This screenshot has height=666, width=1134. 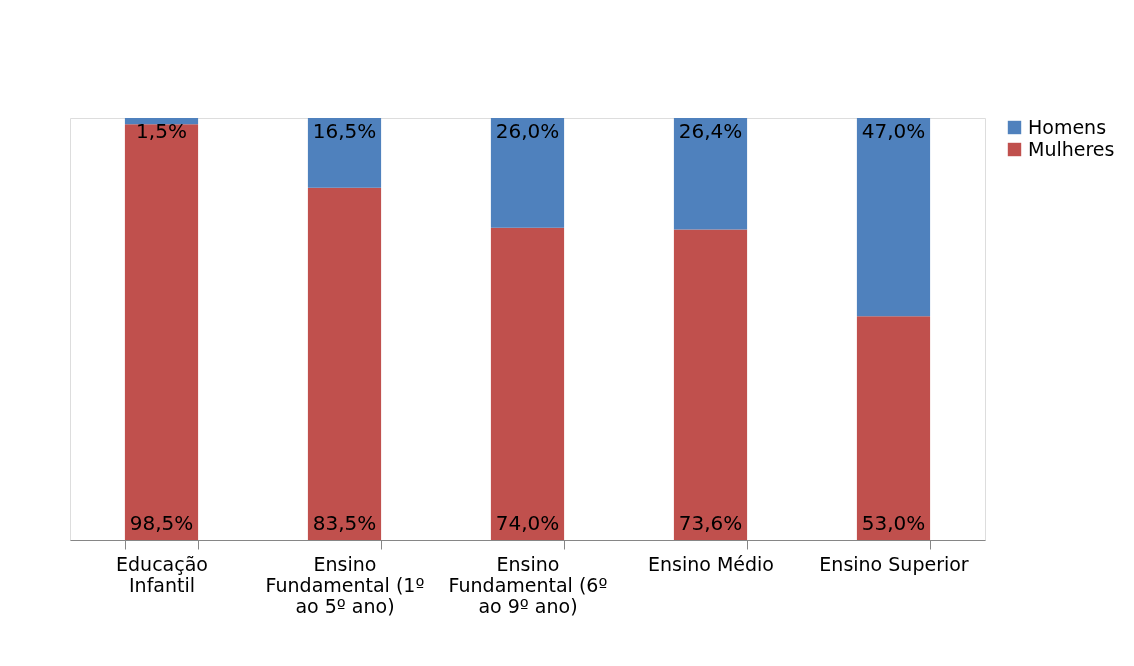 I want to click on data-label: 16,5%, so click(x=344, y=131).